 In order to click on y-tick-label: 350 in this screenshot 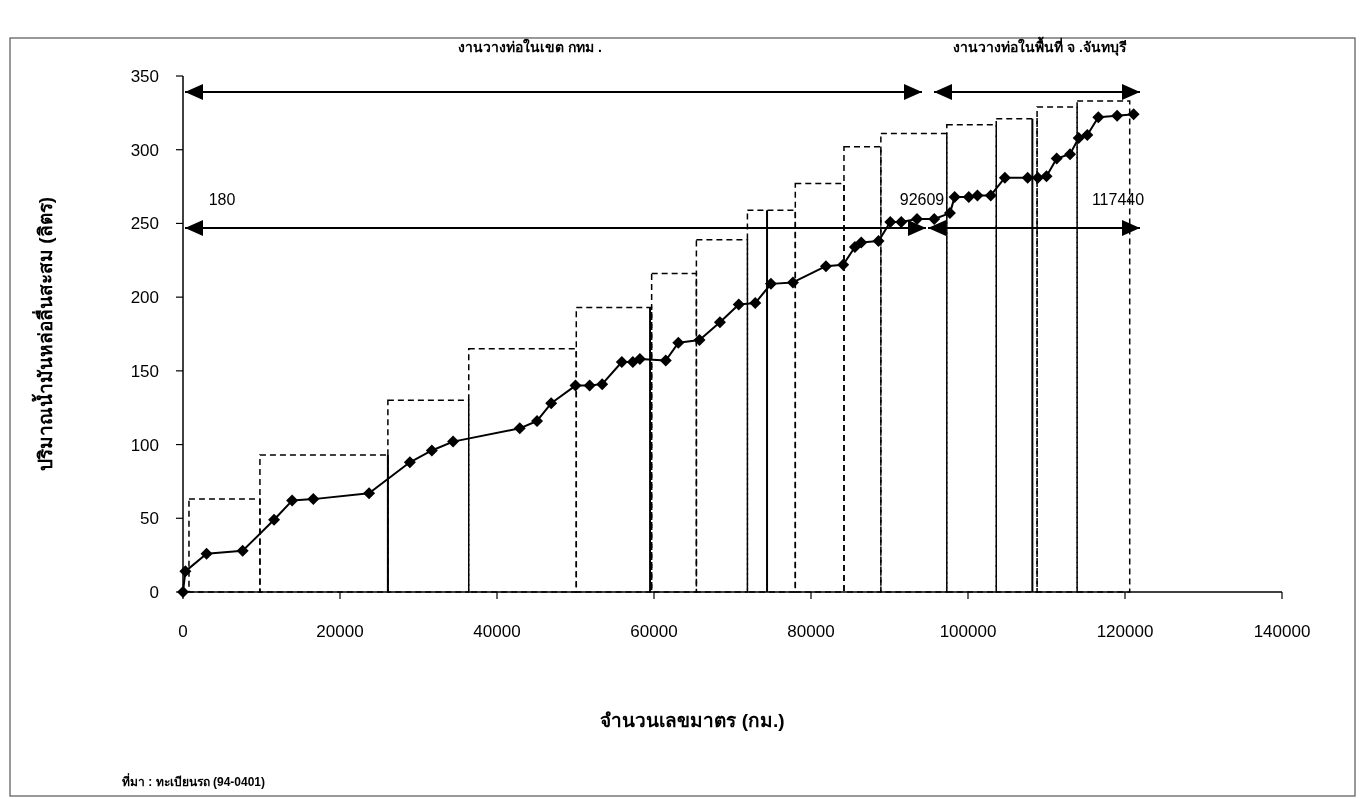, I will do `click(144, 76)`.